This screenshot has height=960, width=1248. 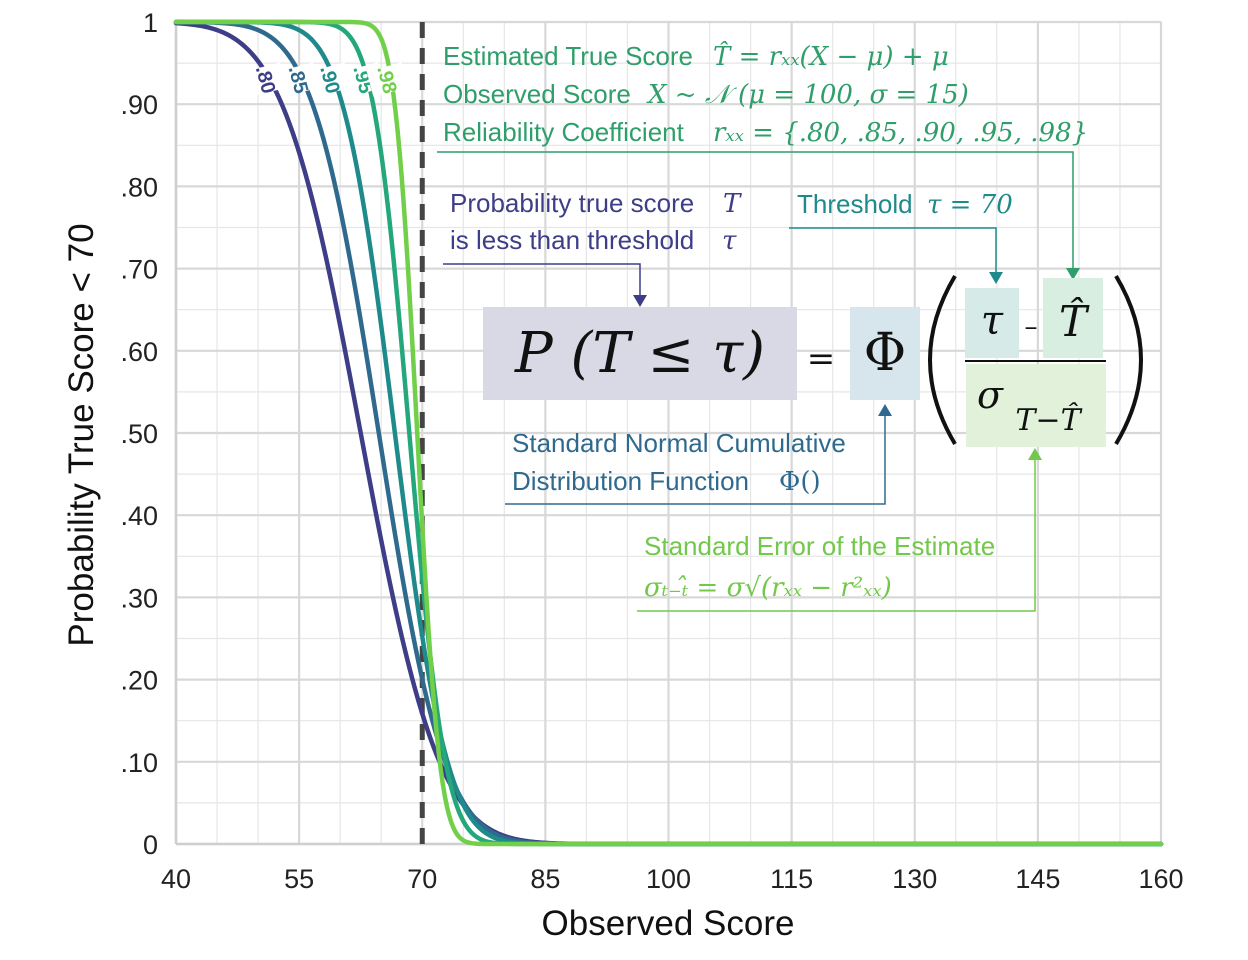 I want to click on x-tick-label: 70, so click(x=422, y=879).